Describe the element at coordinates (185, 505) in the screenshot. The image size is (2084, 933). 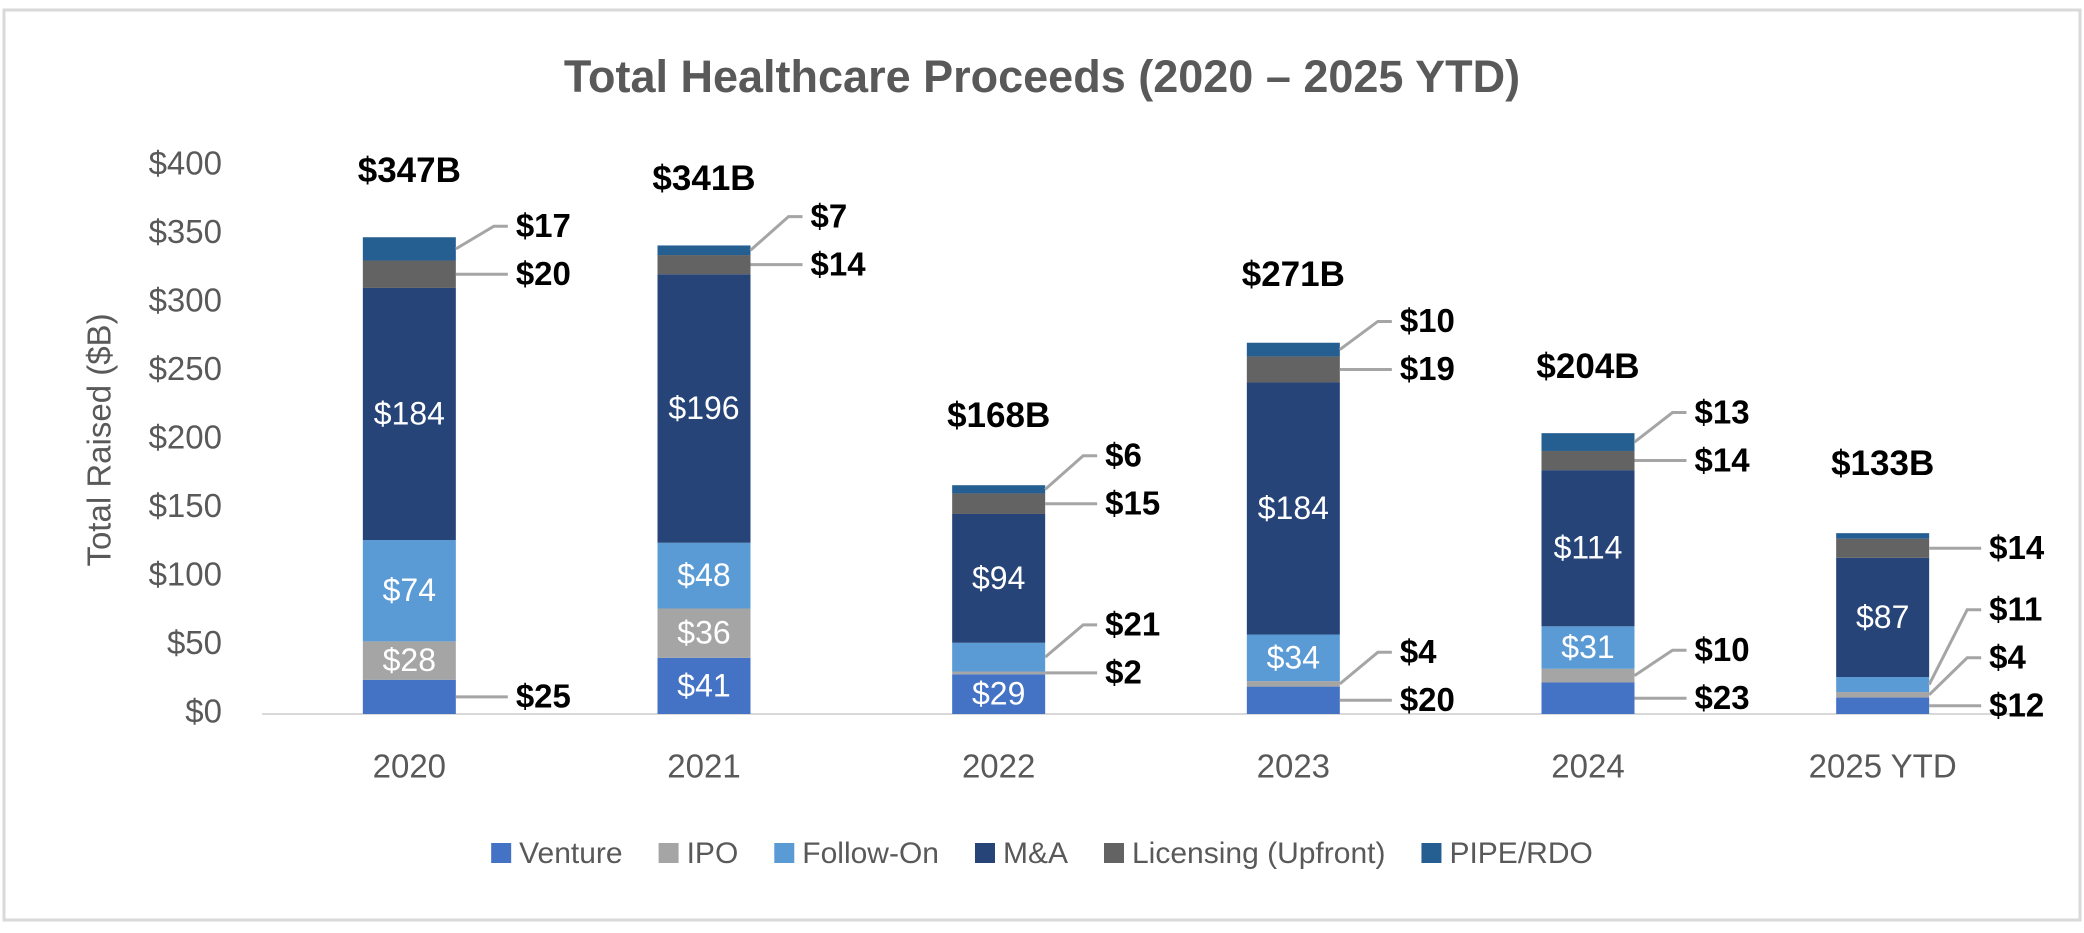
I see `y-tick-label: $150` at that location.